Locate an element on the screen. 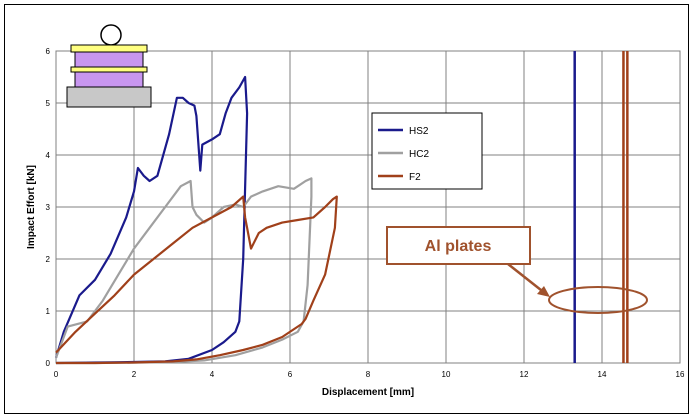  y-tick-label: 0 is located at coordinates (48, 363).